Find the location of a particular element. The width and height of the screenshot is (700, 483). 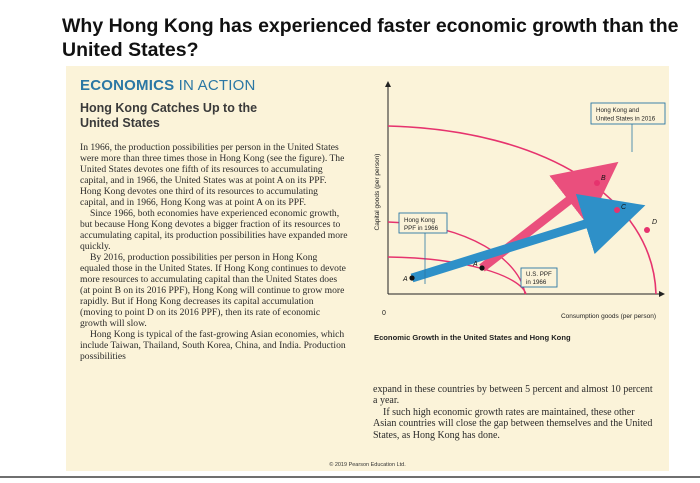

us-growth-arrow is located at coordinates (528, 238).